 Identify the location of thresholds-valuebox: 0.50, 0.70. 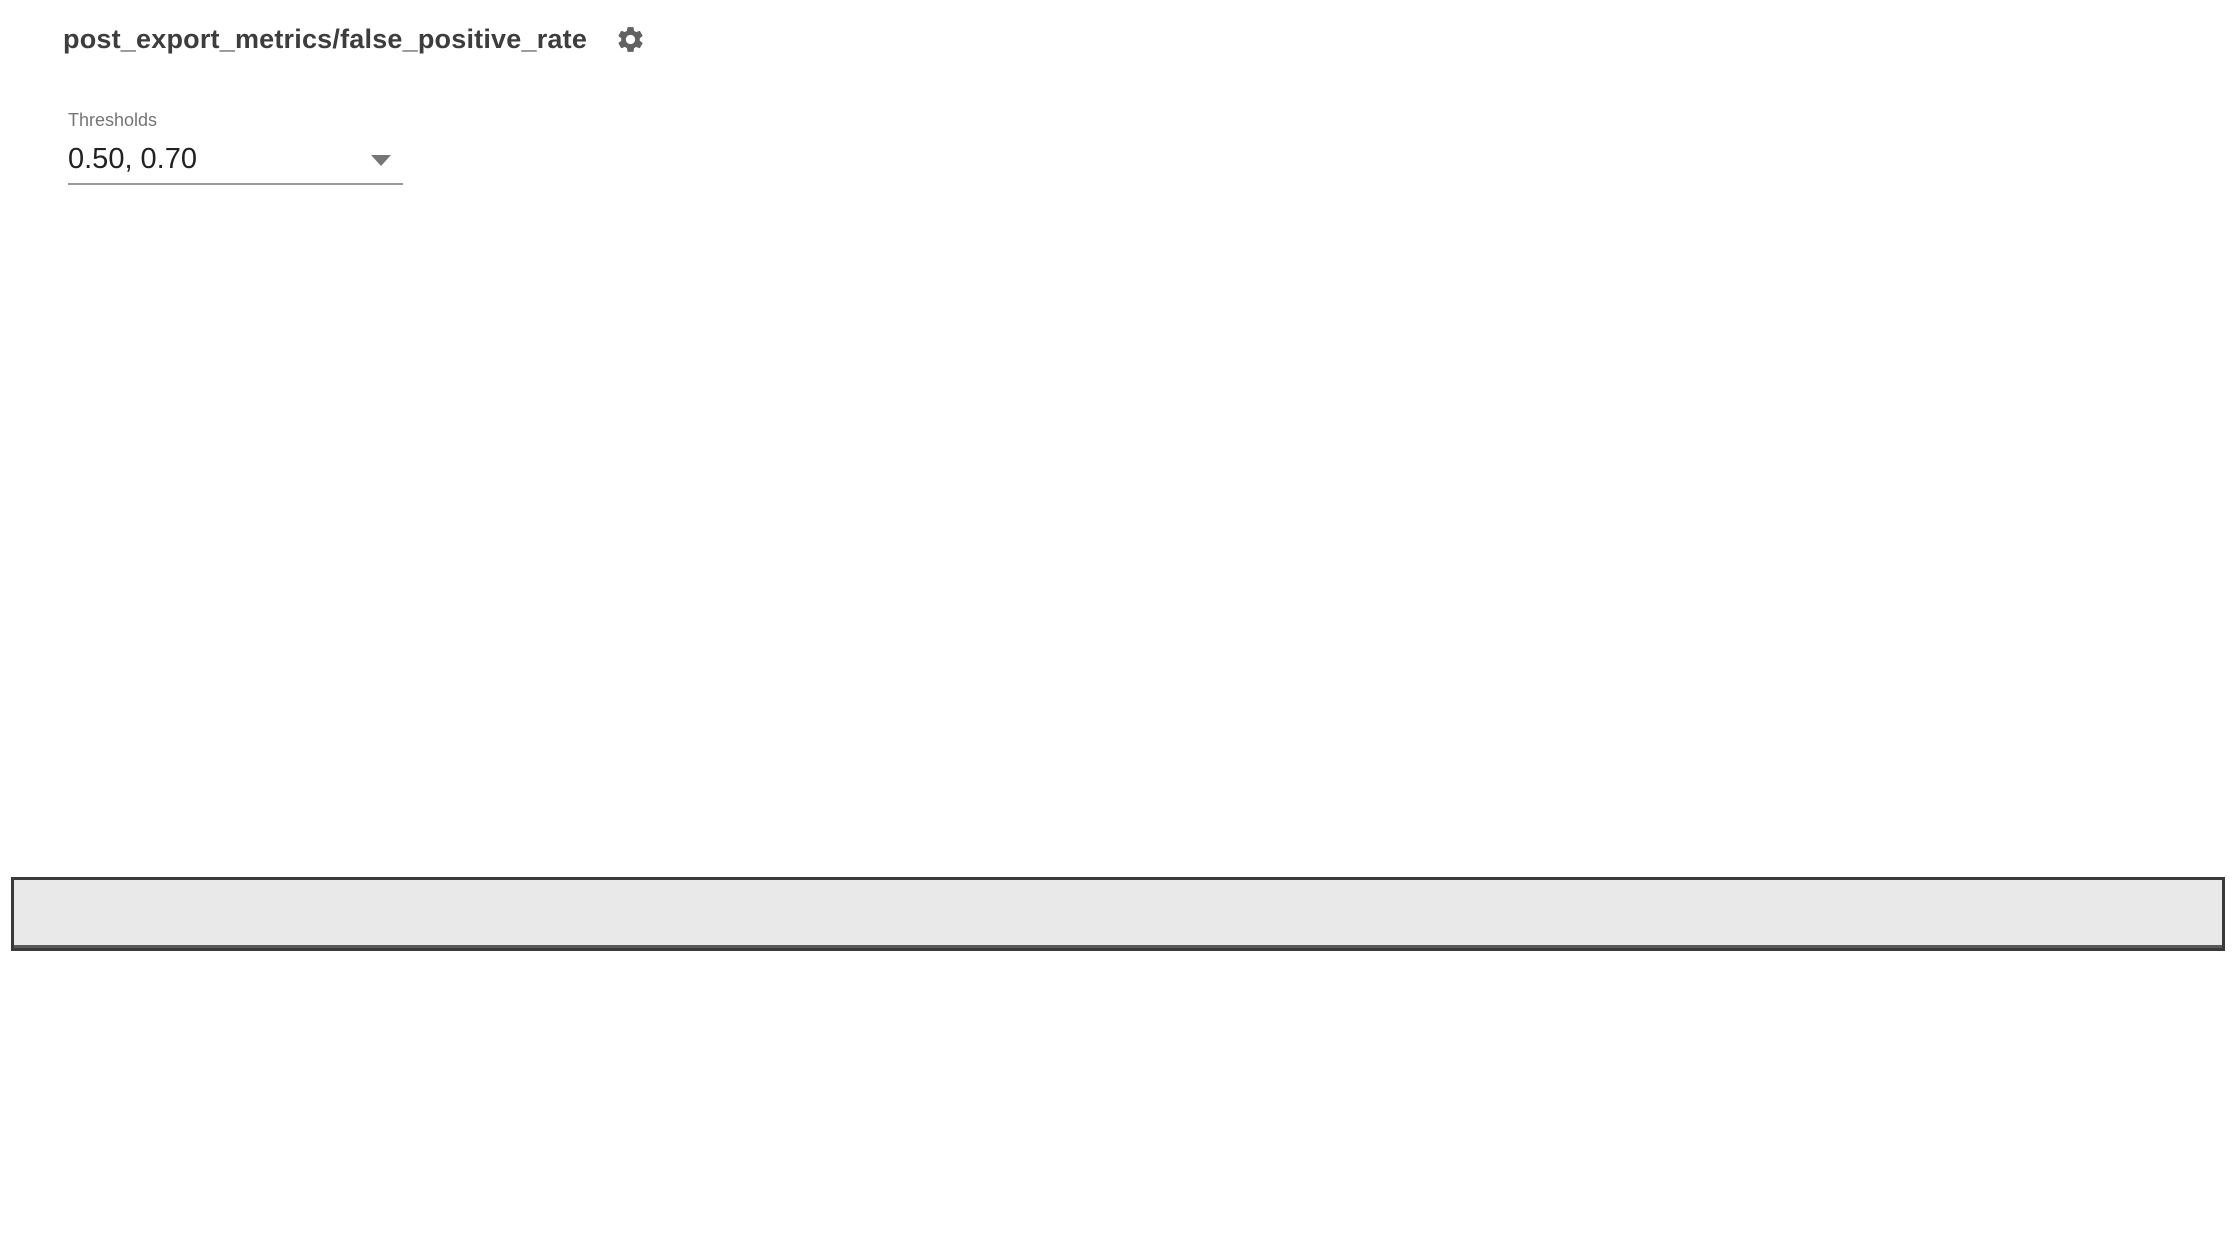
(235, 162).